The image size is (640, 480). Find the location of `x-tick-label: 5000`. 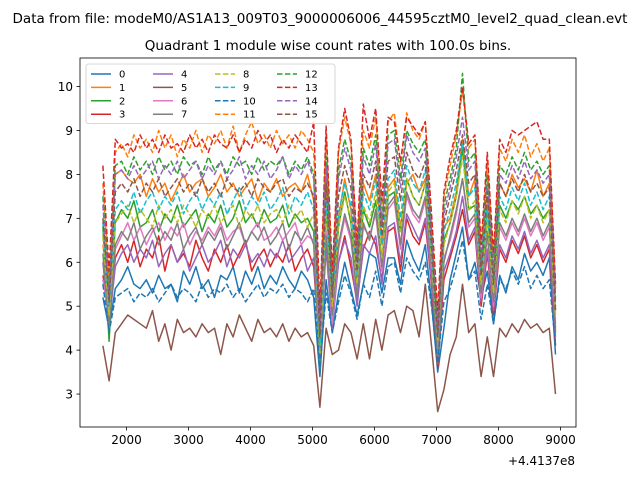

x-tick-label: 5000 is located at coordinates (312, 440).